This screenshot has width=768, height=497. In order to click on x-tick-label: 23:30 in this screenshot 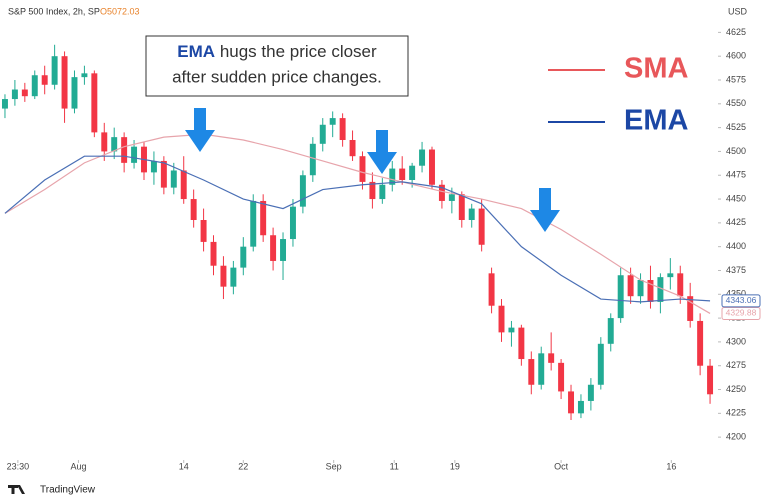, I will do `click(18, 466)`.